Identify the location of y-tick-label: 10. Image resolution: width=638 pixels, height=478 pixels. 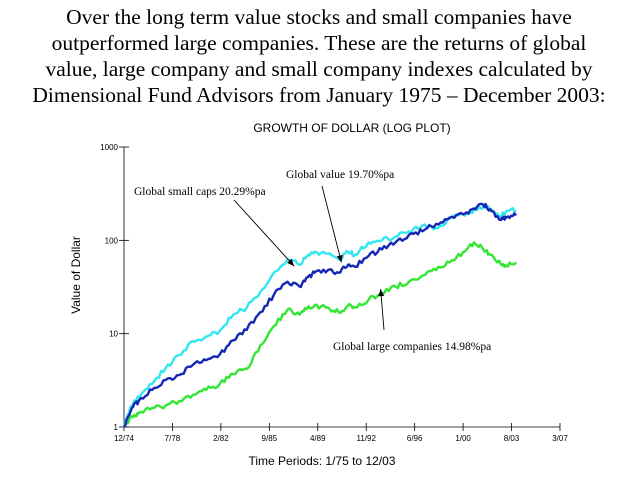
(113, 334).